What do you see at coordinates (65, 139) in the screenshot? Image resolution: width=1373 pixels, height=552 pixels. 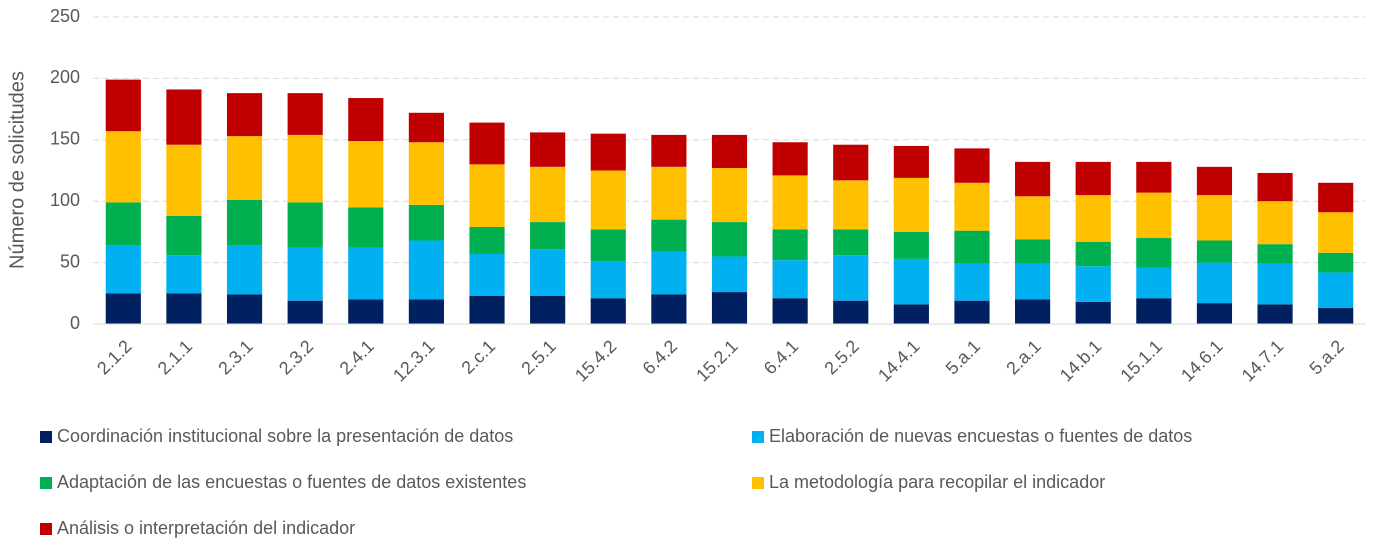 I see `y-tick-label: 150` at bounding box center [65, 139].